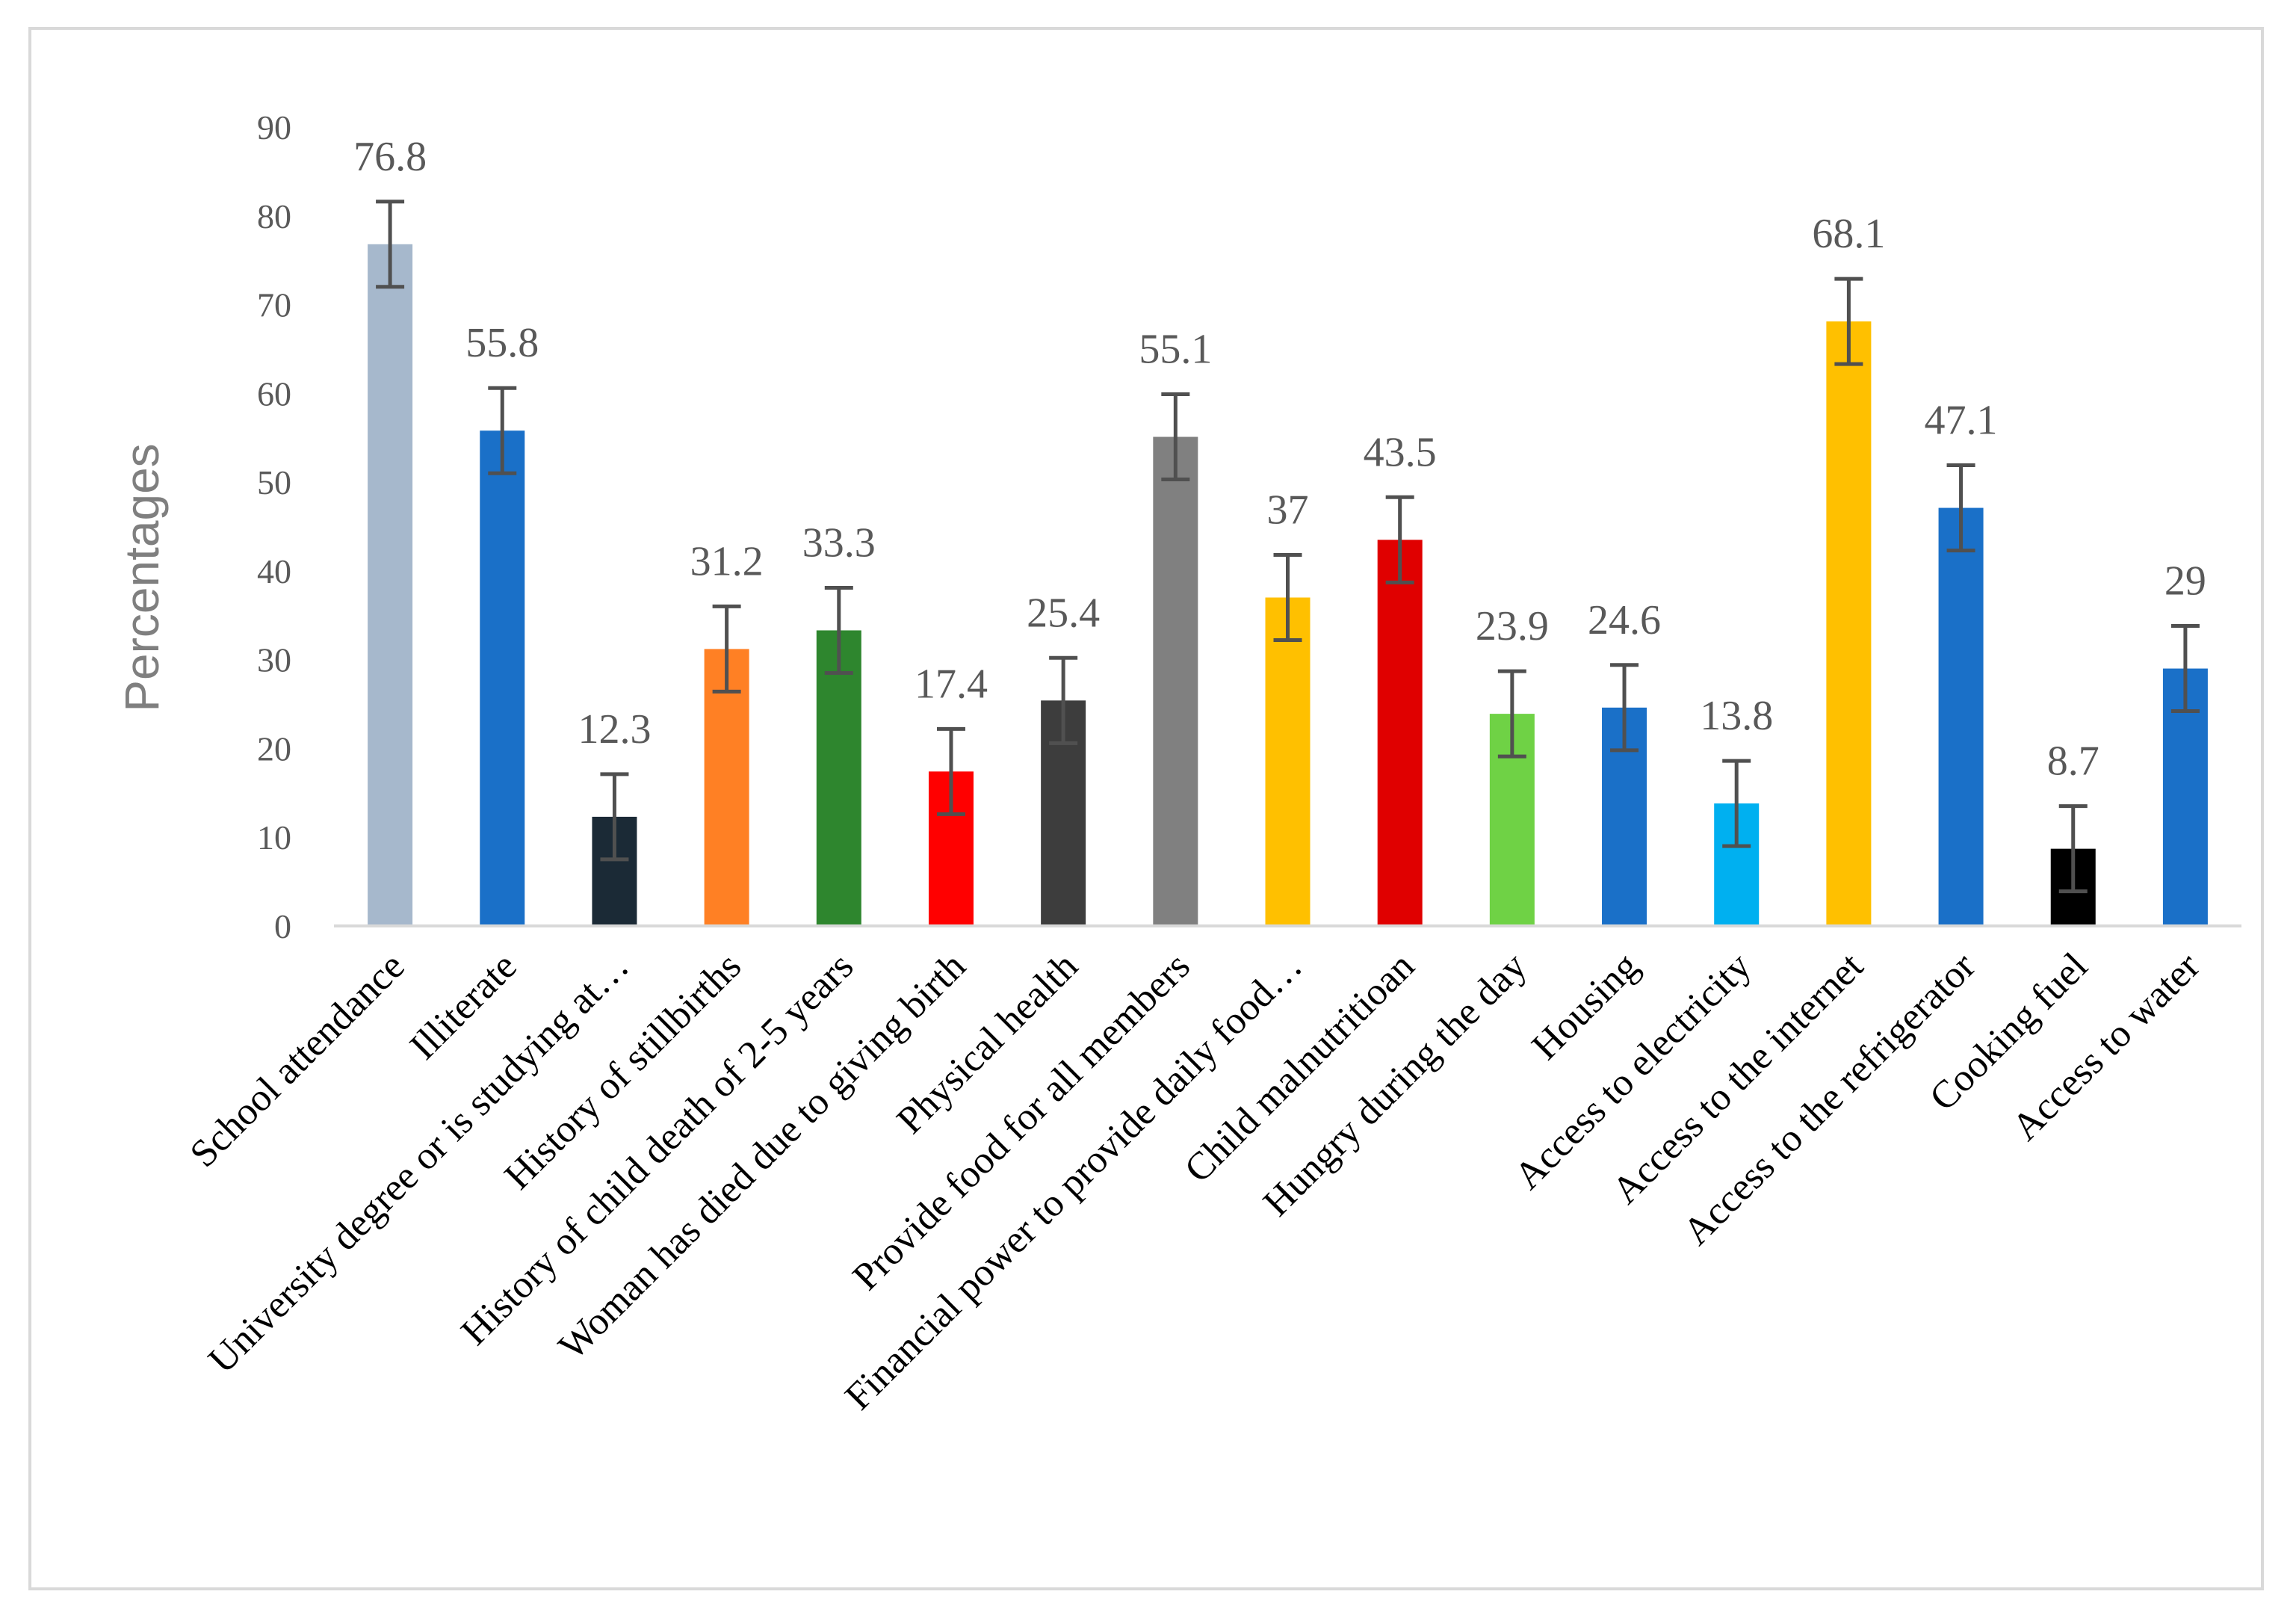 The height and width of the screenshot is (1621, 2296). What do you see at coordinates (1961, 421) in the screenshot?
I see `data-label: 47.1` at bounding box center [1961, 421].